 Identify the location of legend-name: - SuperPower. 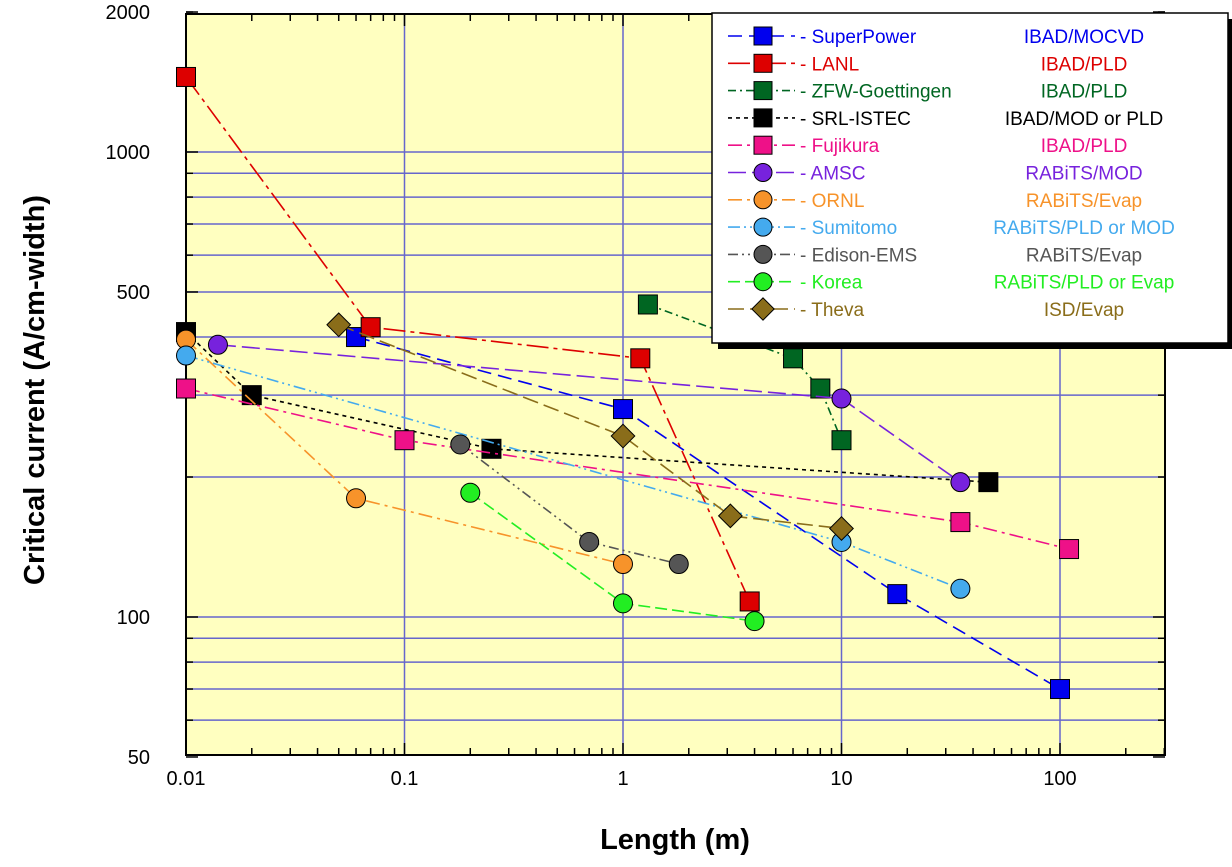
(858, 37).